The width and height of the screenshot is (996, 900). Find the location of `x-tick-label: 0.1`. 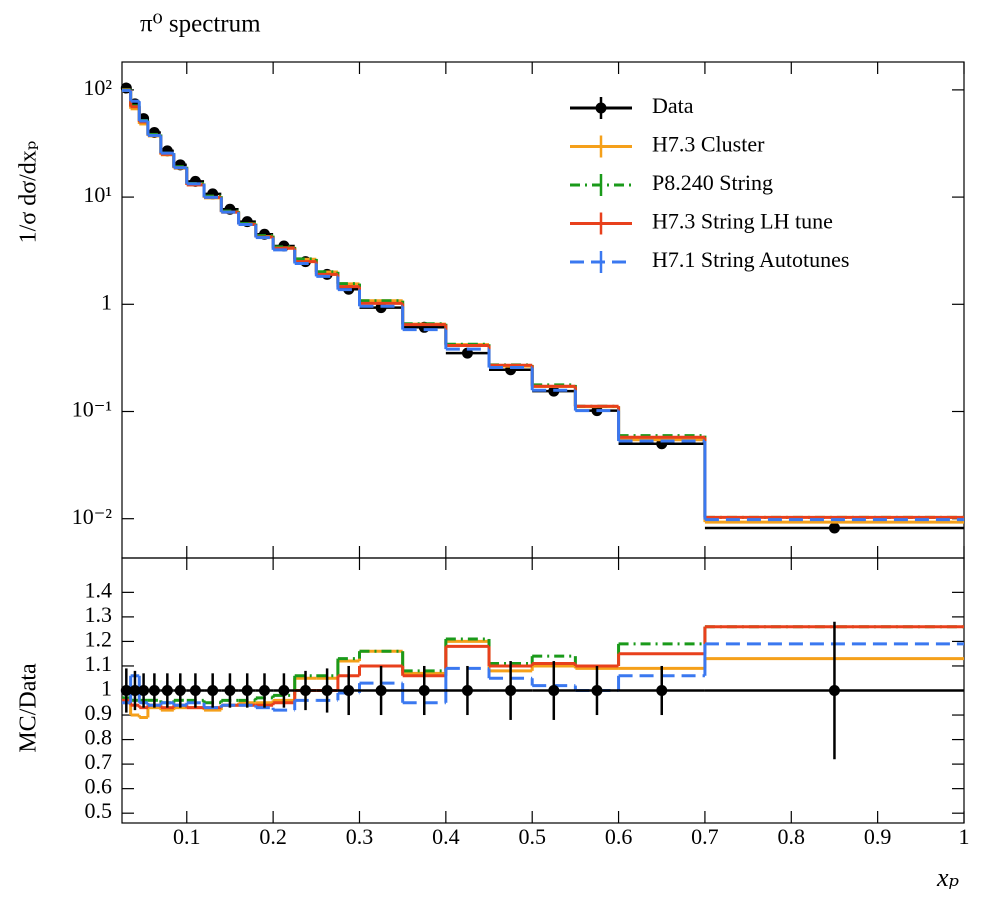

x-tick-label: 0.1 is located at coordinates (187, 836).